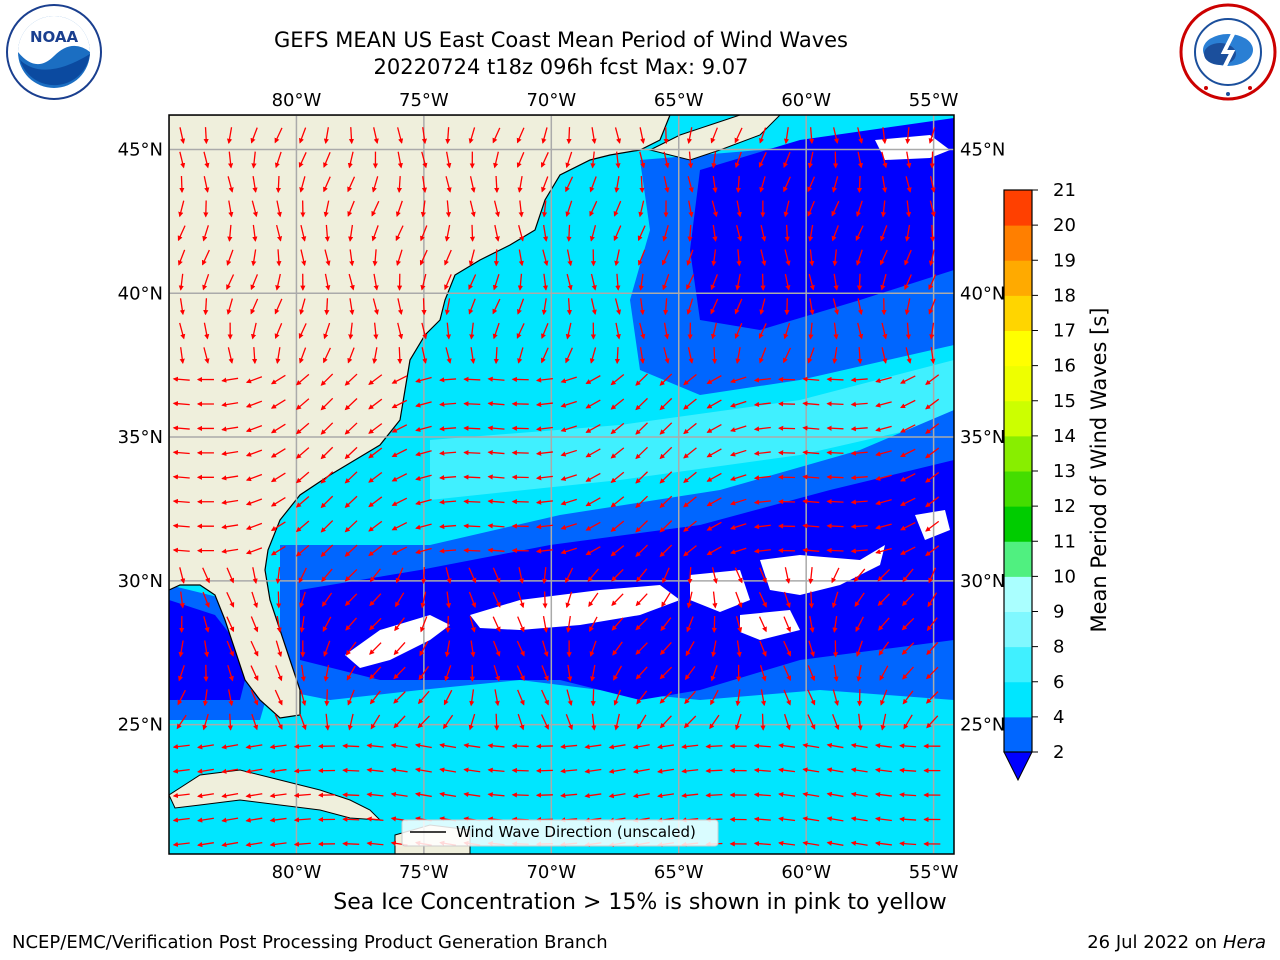 Image resolution: width=1280 pixels, height=960 pixels. Describe the element at coordinates (54, 52) in the screenshot. I see `noaa-logo-icon: NOAA` at that location.